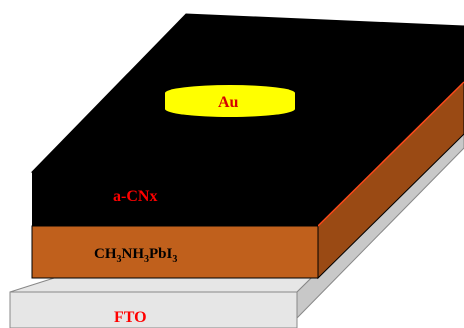 Image resolution: width=464 pixels, height=328 pixels. Describe the element at coordinates (390, 154) in the screenshot. I see `carbon-nitride-edge-highlight` at that location.